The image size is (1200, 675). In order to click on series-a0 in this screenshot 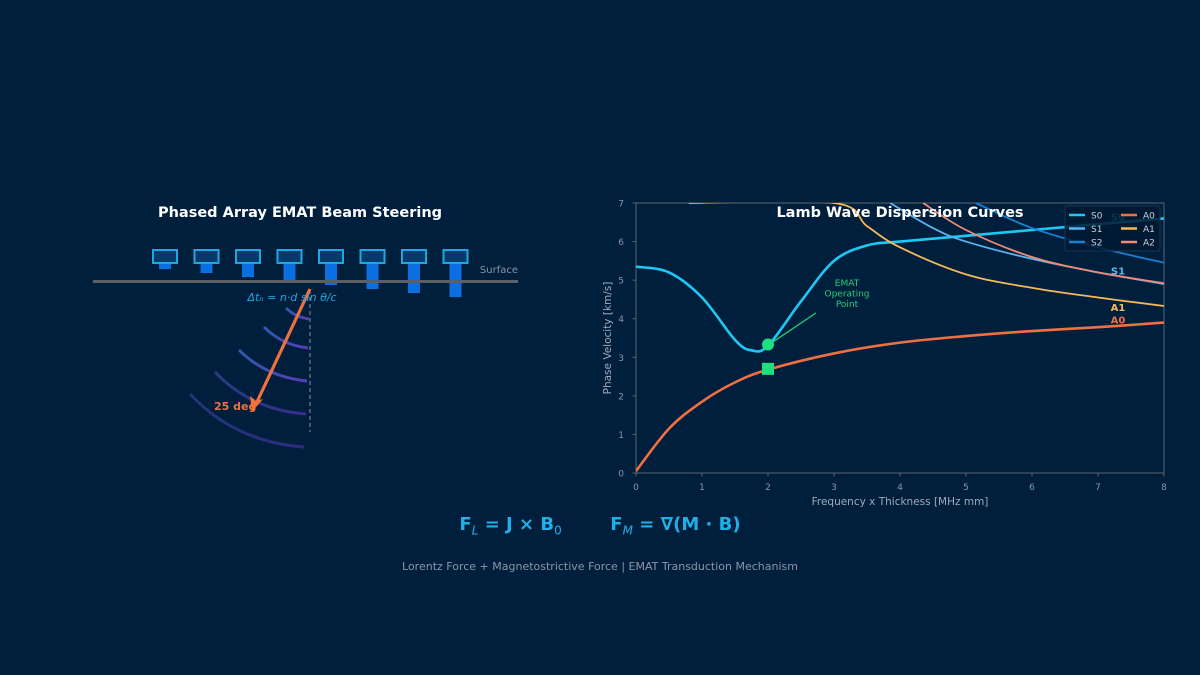, I will do `click(900, 396)`.